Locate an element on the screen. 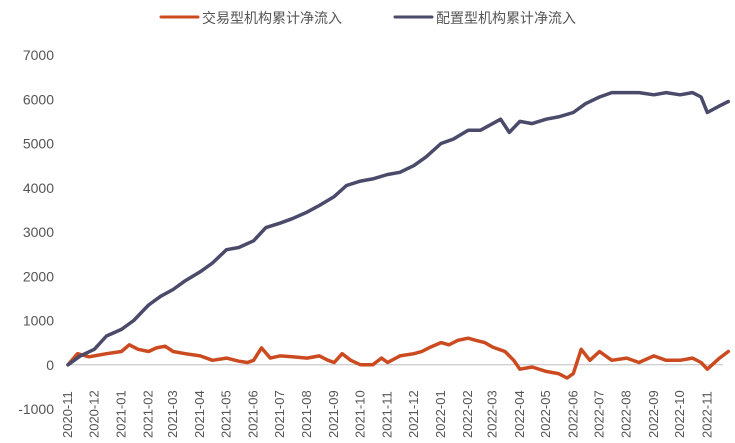  y-axis: -1000 0 1000 2000 3000 4000 5000 6000 7000 is located at coordinates (36, 232).